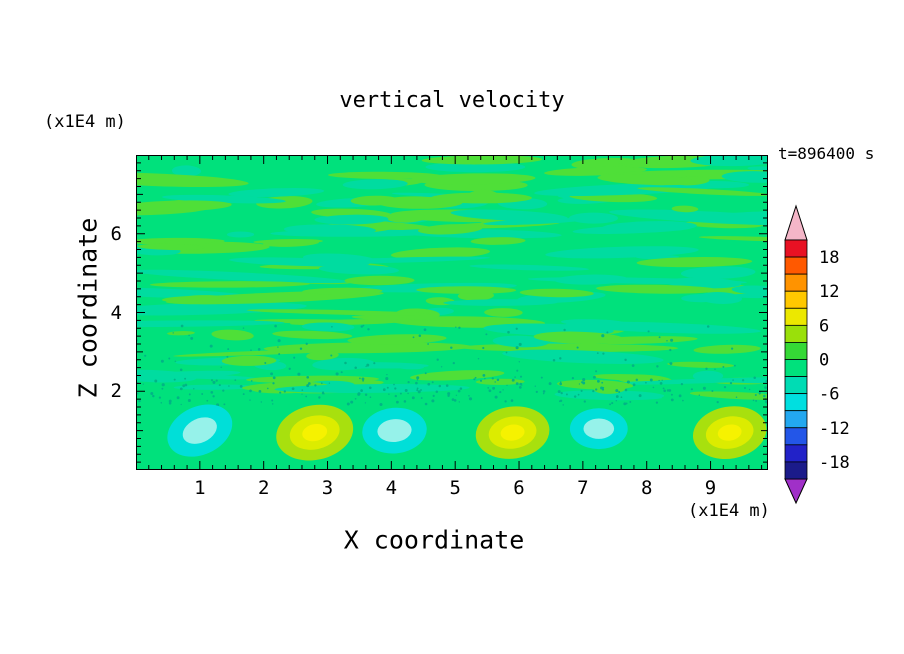 The height and width of the screenshot is (654, 904). What do you see at coordinates (391, 488) in the screenshot?
I see `x-tick-label: 4` at bounding box center [391, 488].